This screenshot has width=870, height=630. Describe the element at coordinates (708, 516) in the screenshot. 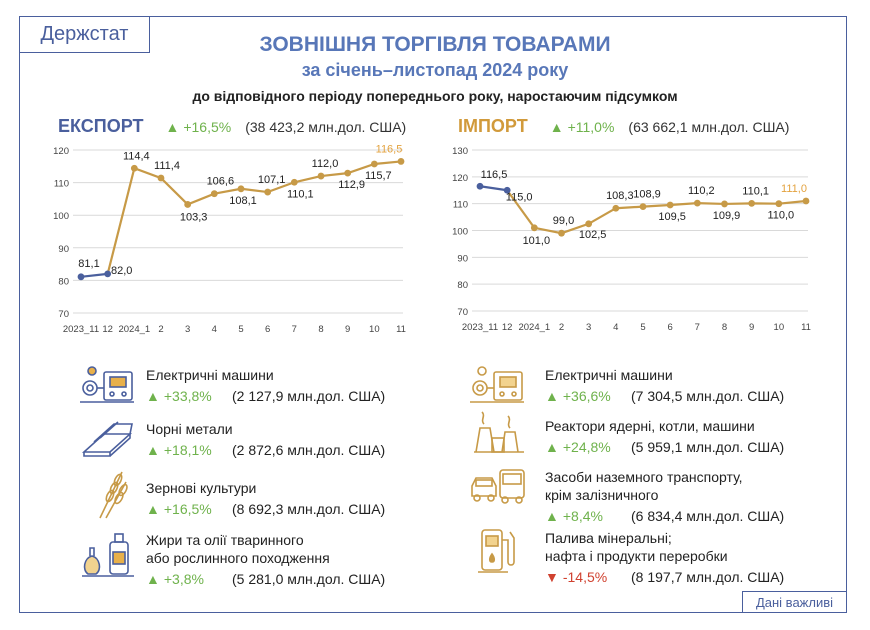

I see `category-value: (6 834,4 млн.дол. США)` at that location.